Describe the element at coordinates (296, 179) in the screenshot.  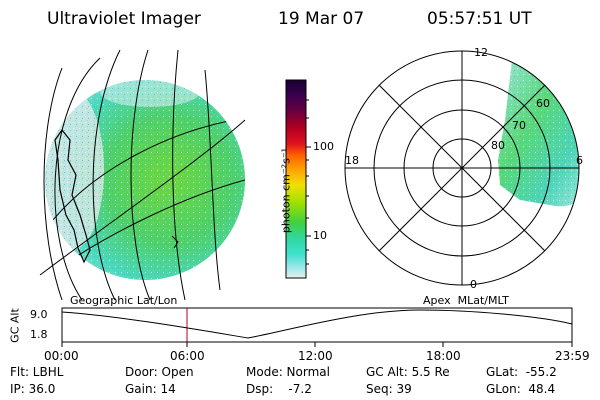
I see `colorbar` at that location.